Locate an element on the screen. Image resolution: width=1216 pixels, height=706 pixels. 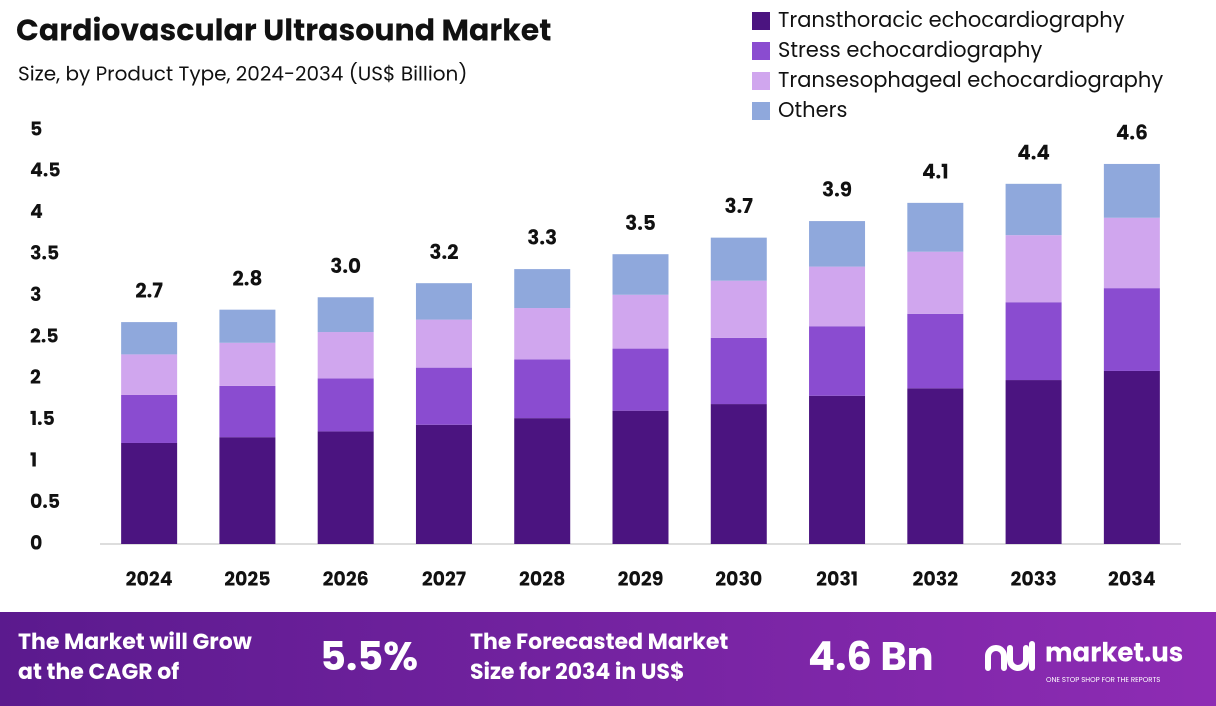
total-label: 2.7 is located at coordinates (149, 291).